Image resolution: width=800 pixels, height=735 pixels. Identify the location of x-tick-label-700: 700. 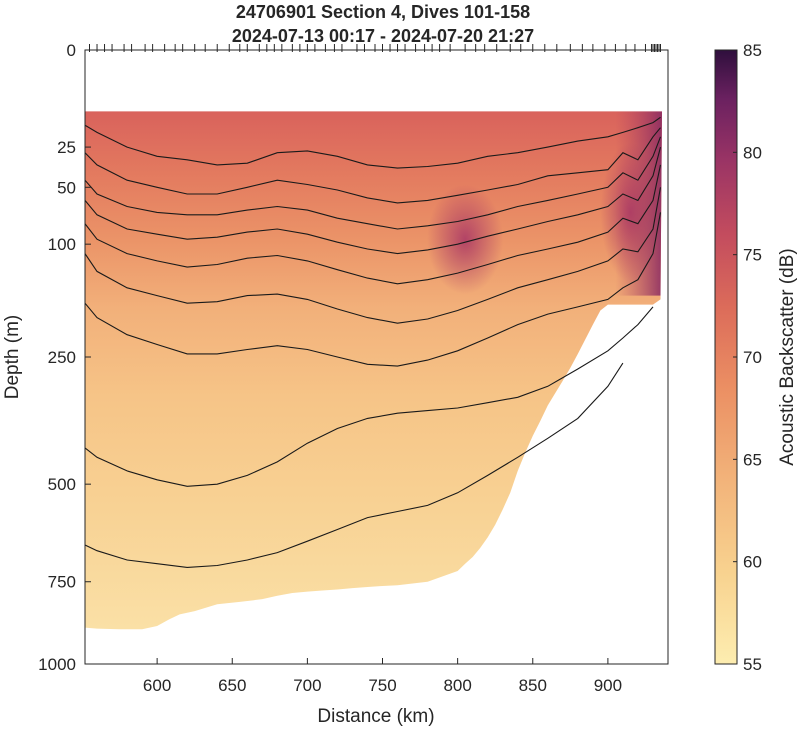
(307, 685).